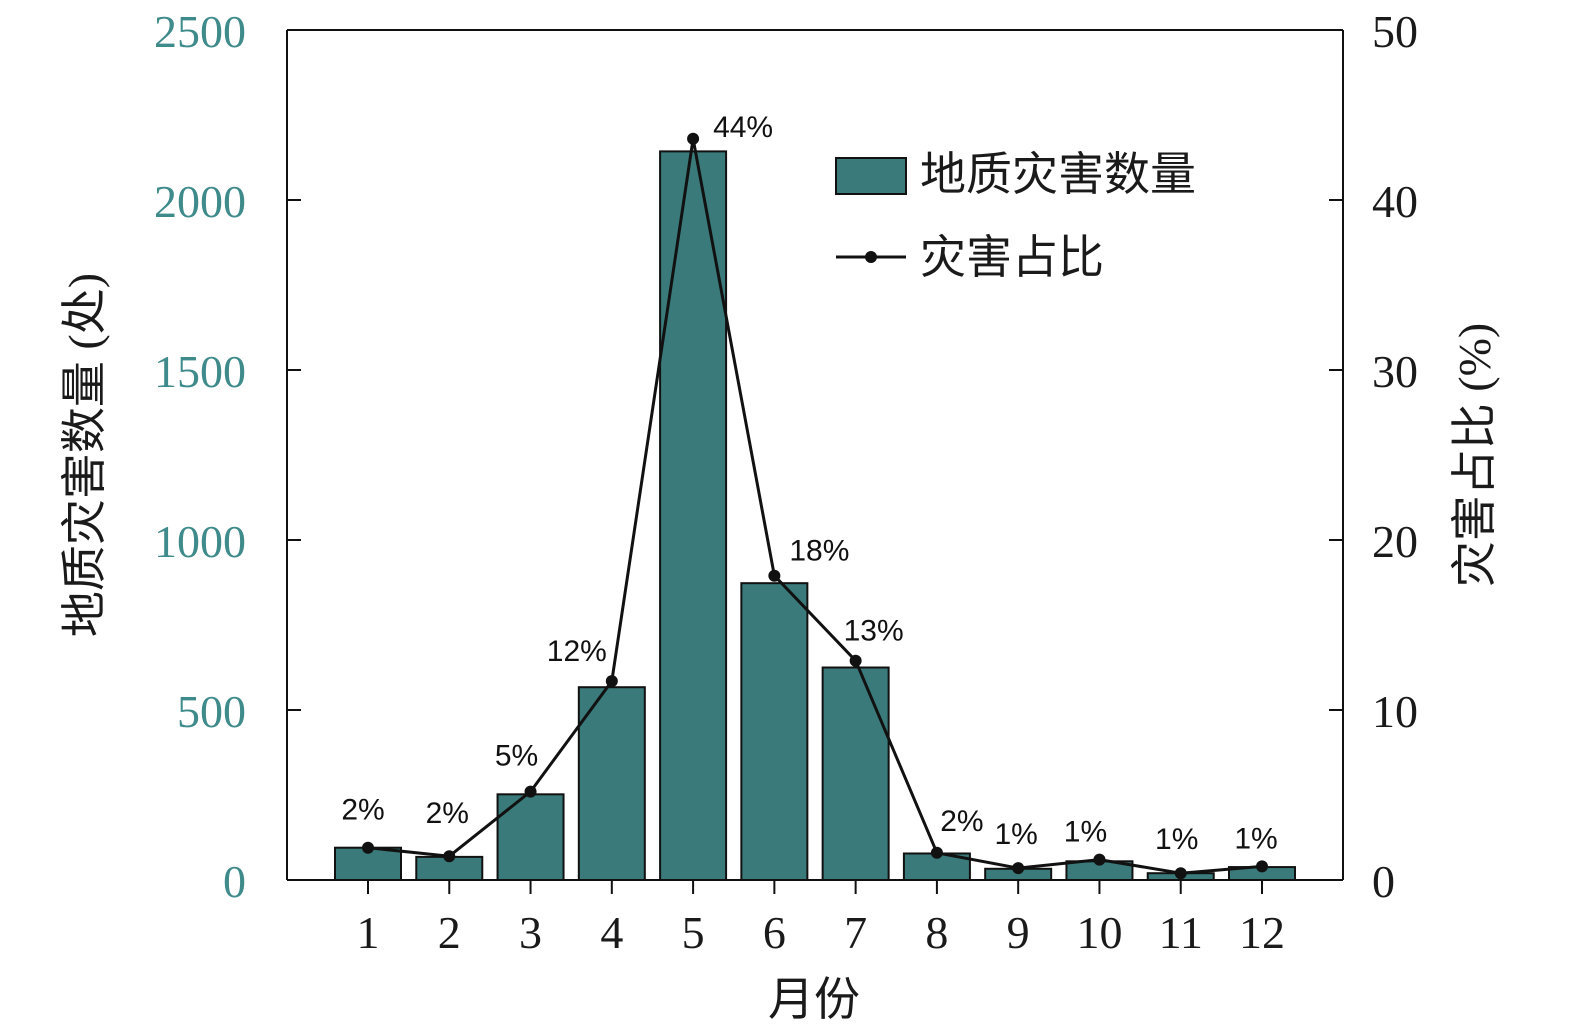 Image resolution: width=1575 pixels, height=1036 pixels. Describe the element at coordinates (84, 455) in the screenshot. I see `y-axis-title: 地质灾害数量 (处)` at that location.